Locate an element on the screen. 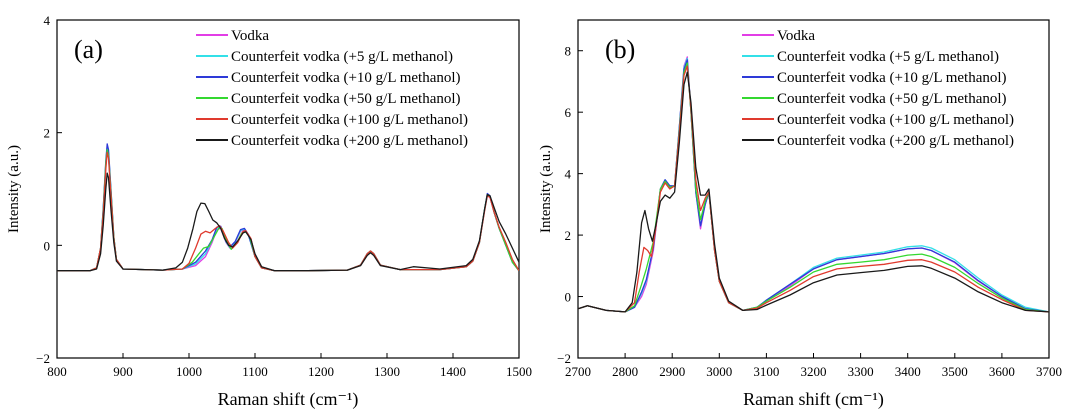 The height and width of the screenshot is (420, 1069). x-tick-label: 1100 is located at coordinates (255, 371).